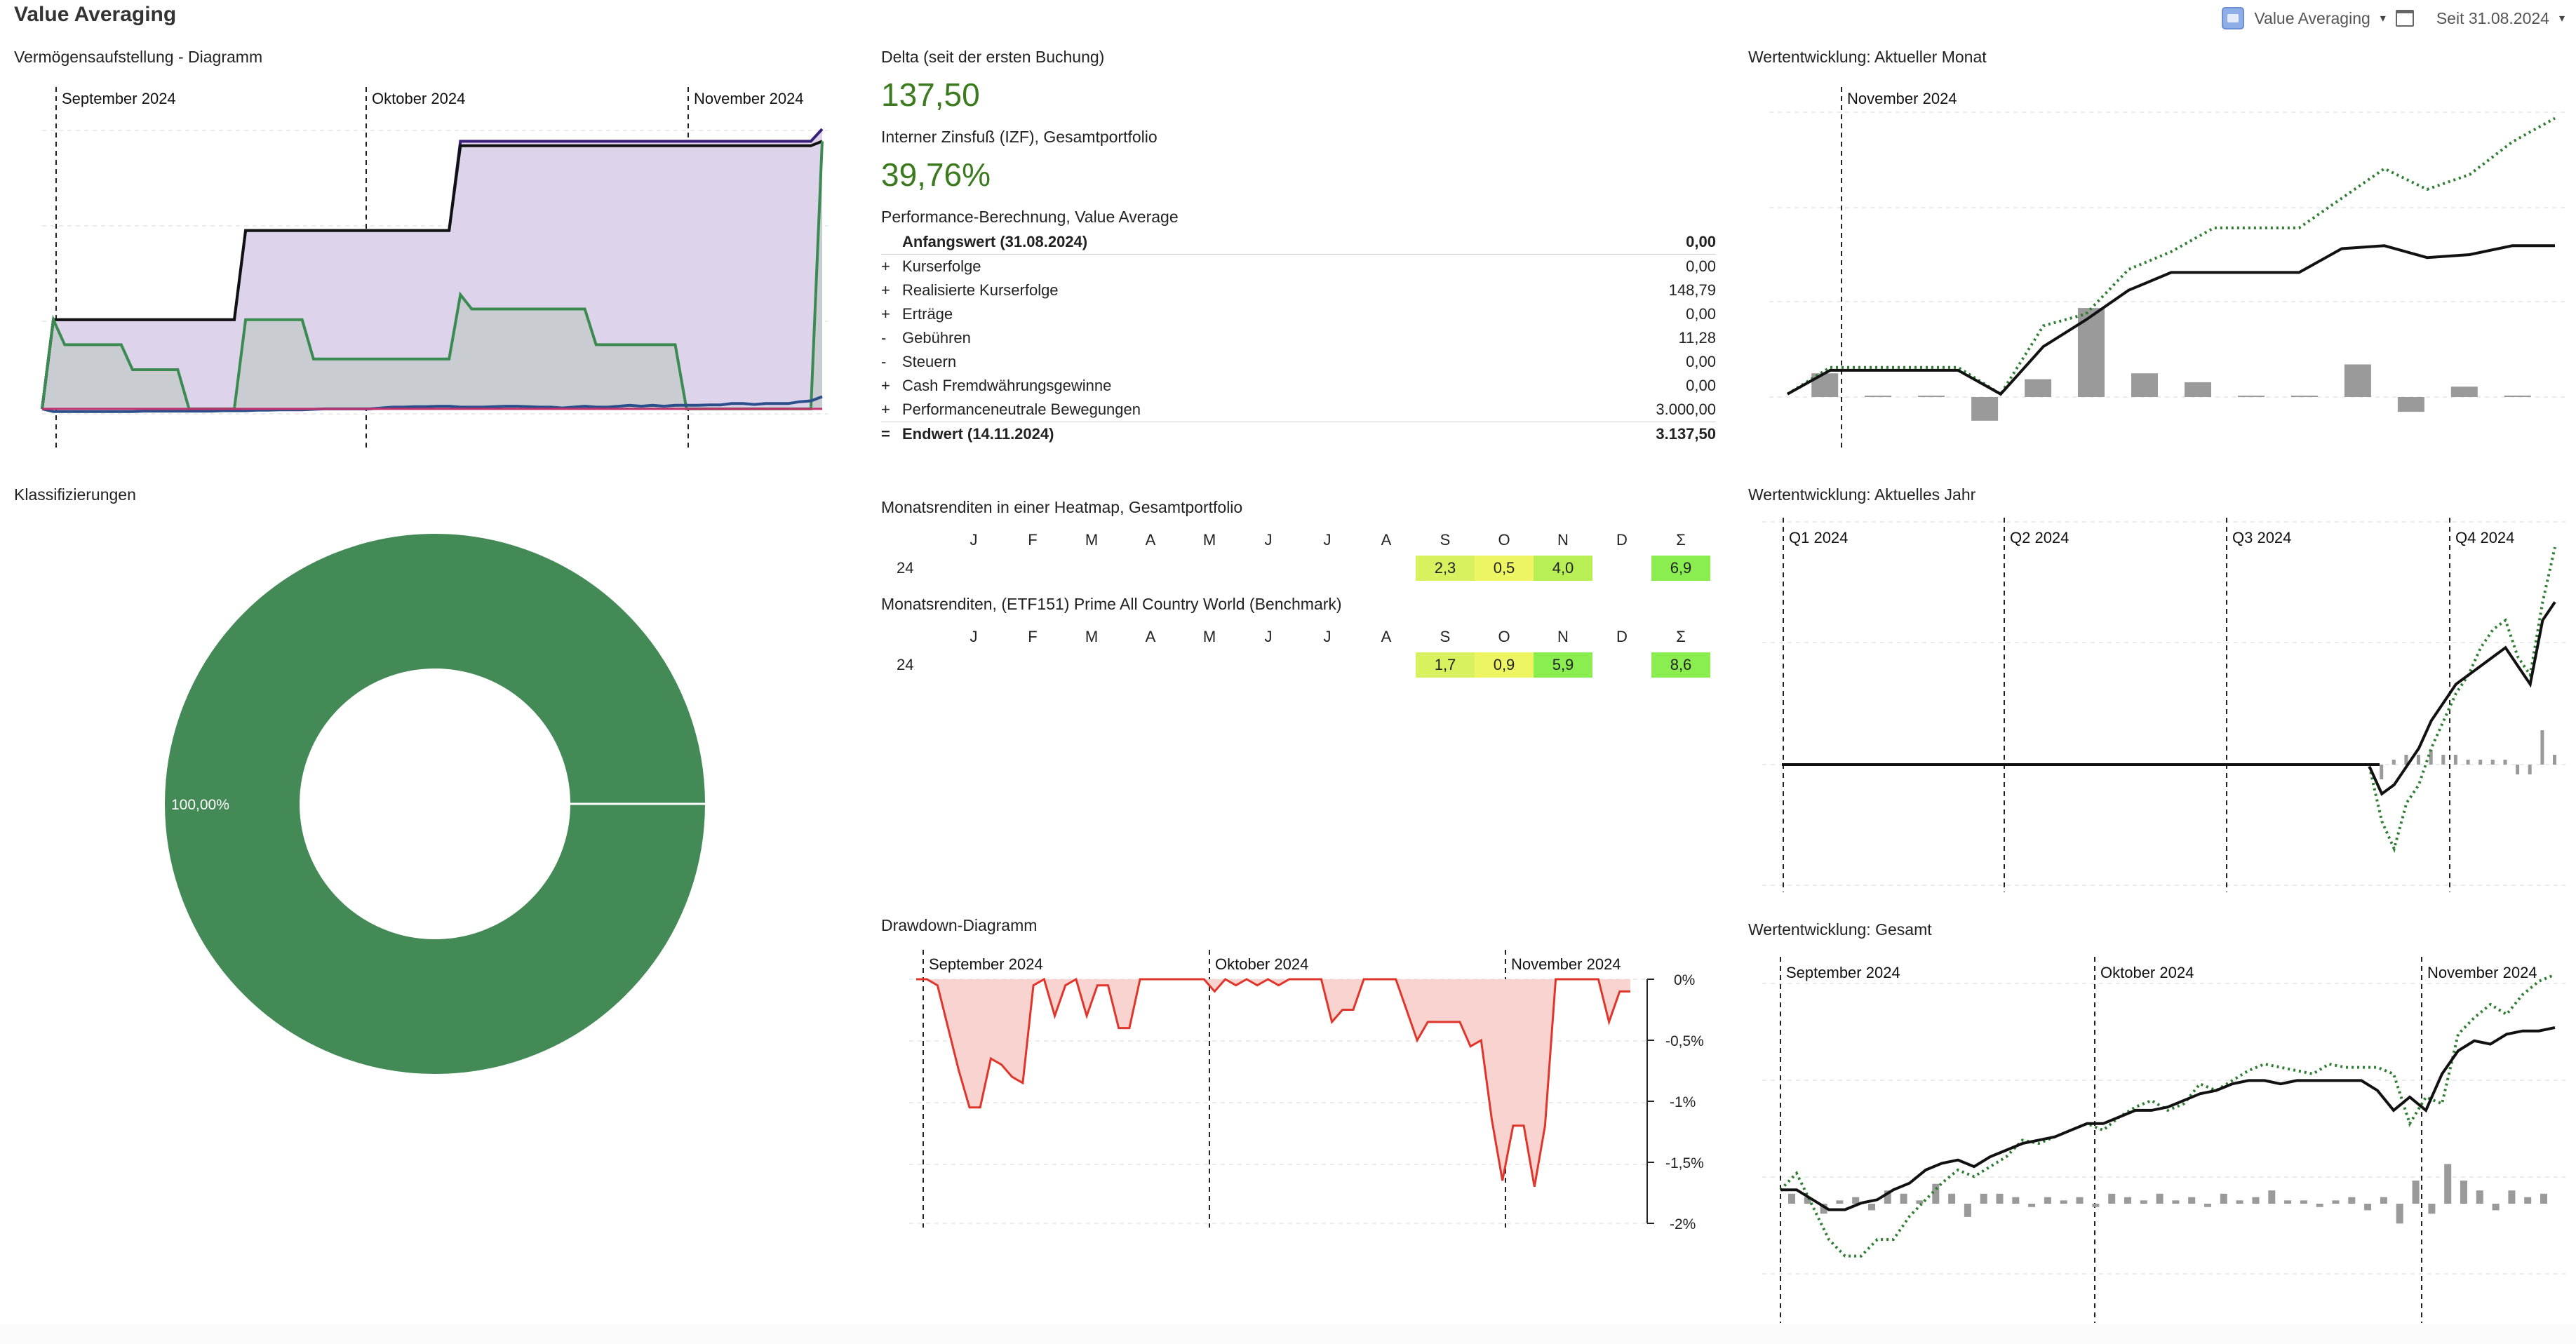 Image resolution: width=2576 pixels, height=1344 pixels. What do you see at coordinates (432, 404) in the screenshot?
I see `series-line-delta` at bounding box center [432, 404].